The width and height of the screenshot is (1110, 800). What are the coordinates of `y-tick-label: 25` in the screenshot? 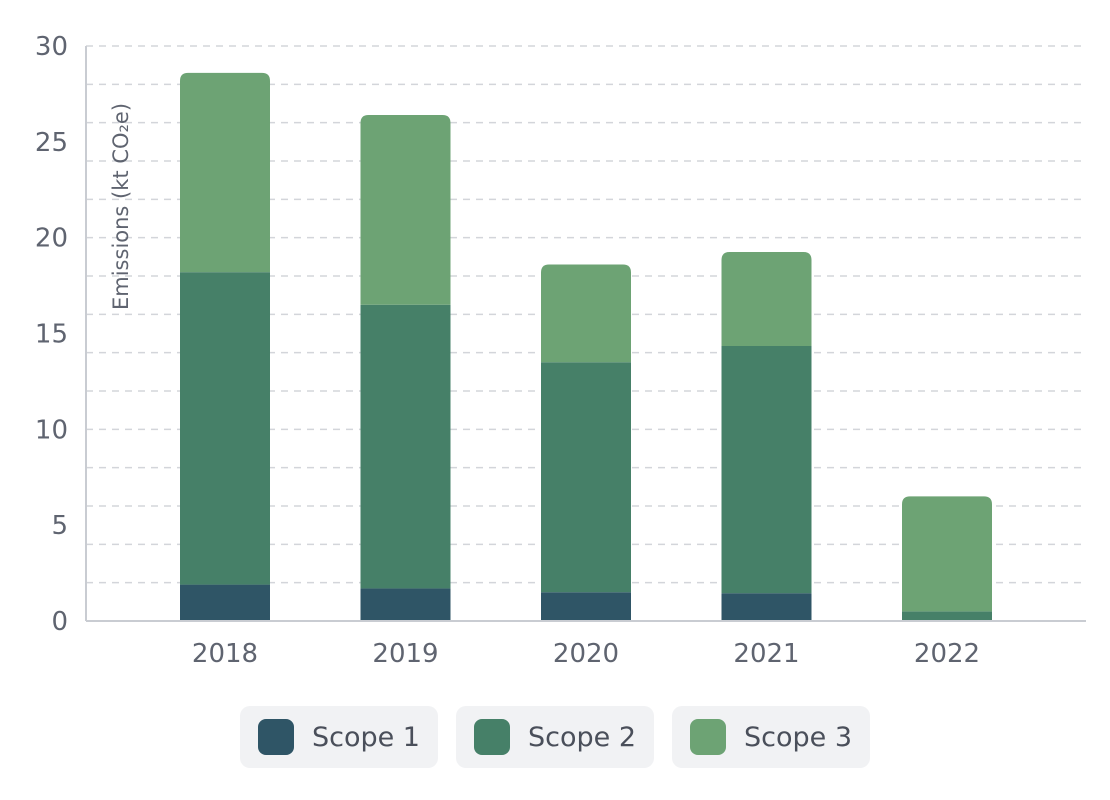 It's located at (51, 143).